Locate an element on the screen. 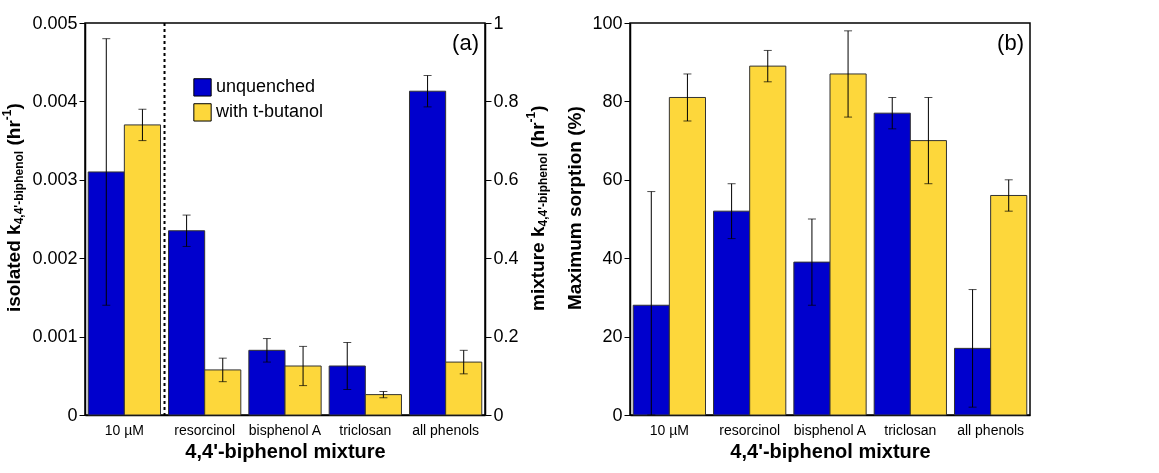 This screenshot has width=1159, height=473. annotation: (b) is located at coordinates (1011, 42).